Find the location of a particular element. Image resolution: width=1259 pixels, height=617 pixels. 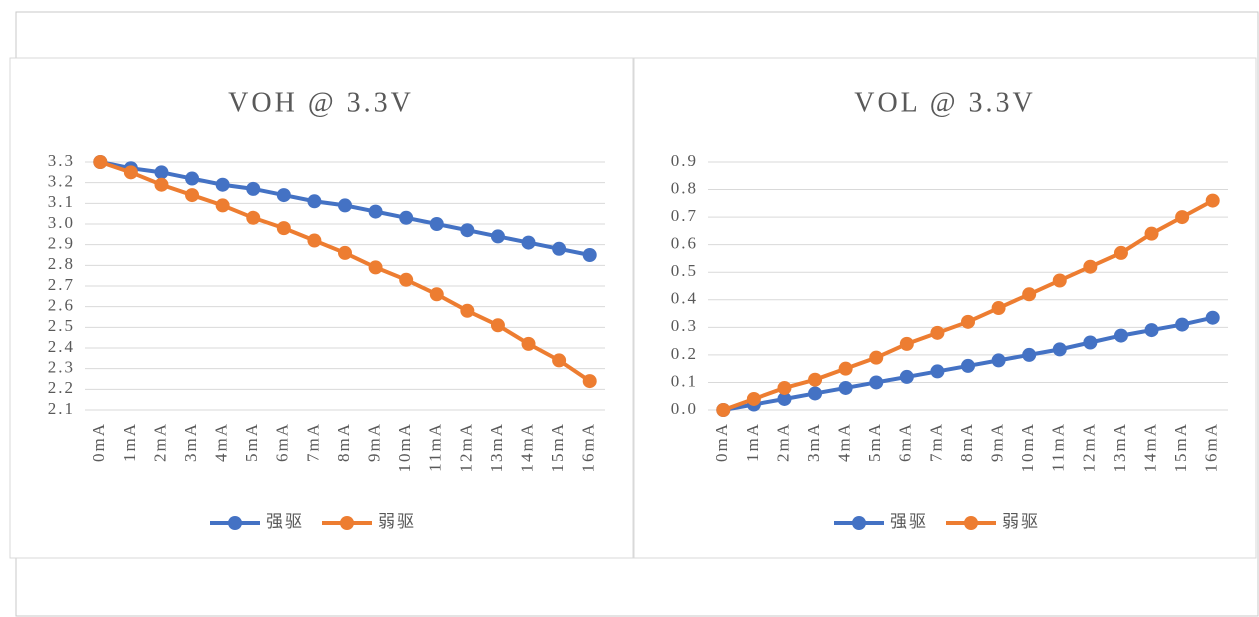

chart-title: VOL @ 3.3V is located at coordinates (945, 102).